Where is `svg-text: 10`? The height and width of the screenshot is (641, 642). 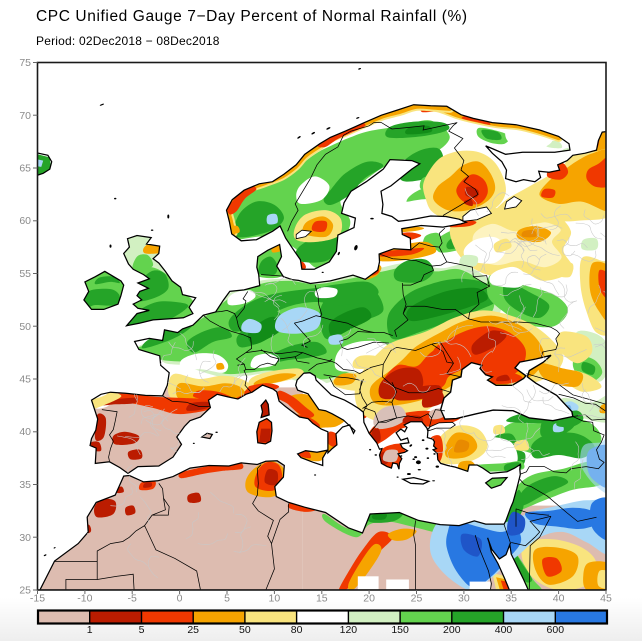 svg-text: 10 is located at coordinates (275, 599).